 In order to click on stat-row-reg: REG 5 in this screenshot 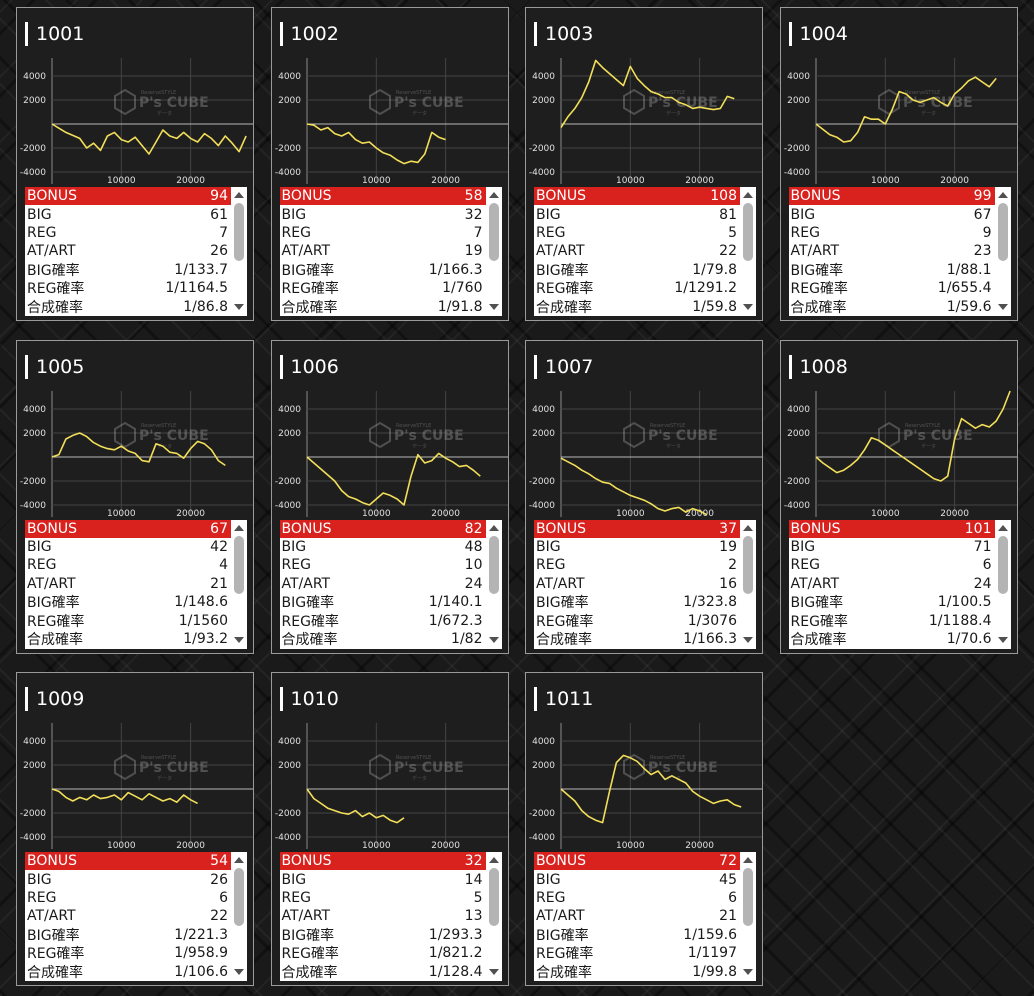, I will do `click(383, 898)`.